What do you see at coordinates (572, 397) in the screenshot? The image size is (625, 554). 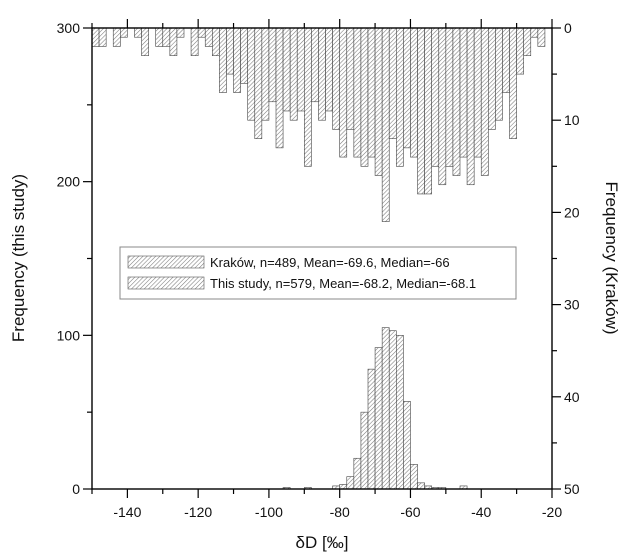 I see `right-y-tick-label: 40` at bounding box center [572, 397].